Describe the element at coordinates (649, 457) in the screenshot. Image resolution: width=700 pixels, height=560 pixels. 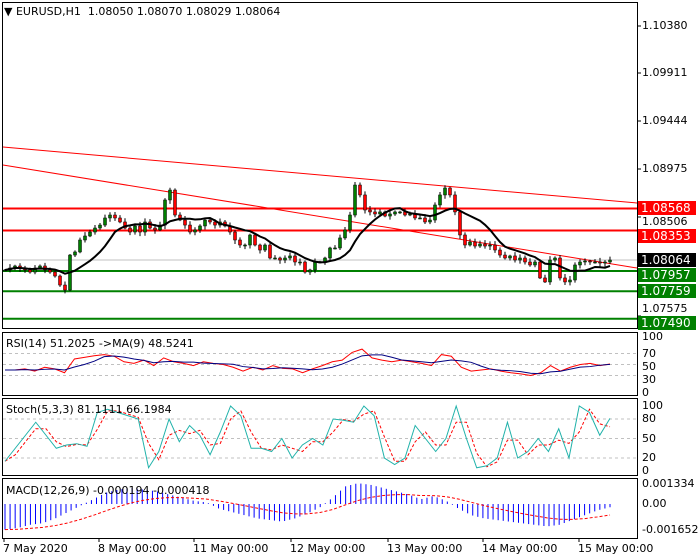
I see `stoch-axis-label: 20` at that location.